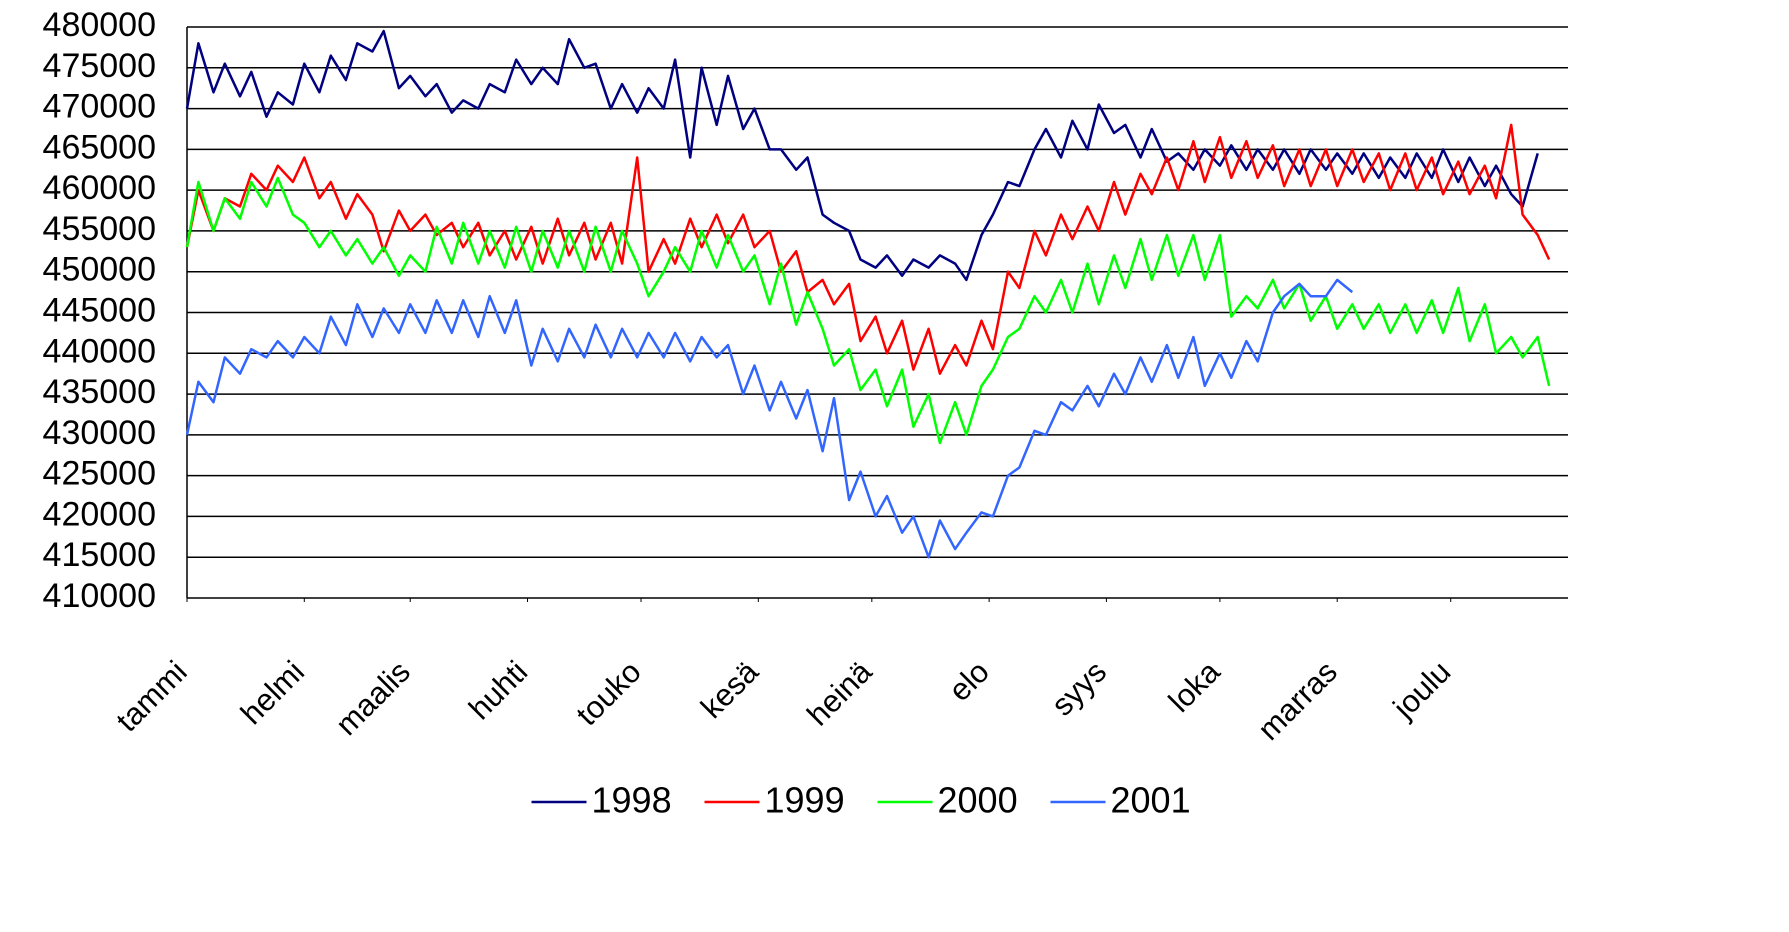 The width and height of the screenshot is (1789, 932). What do you see at coordinates (99, 270) in the screenshot?
I see `y-tick-label: 450000` at bounding box center [99, 270].